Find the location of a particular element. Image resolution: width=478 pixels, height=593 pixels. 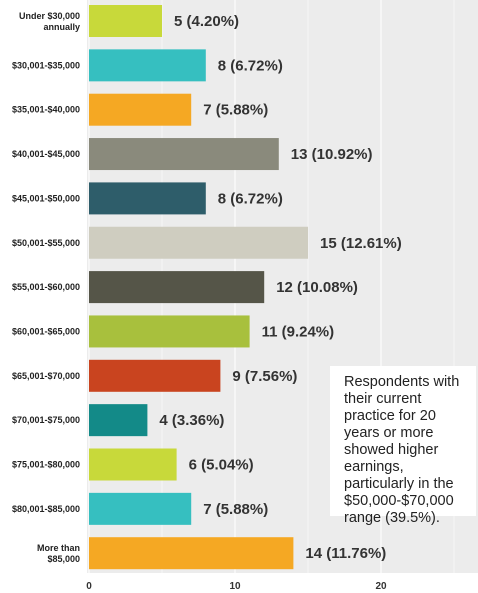

category-label: $75,001-$80,000 is located at coordinates (46, 465).